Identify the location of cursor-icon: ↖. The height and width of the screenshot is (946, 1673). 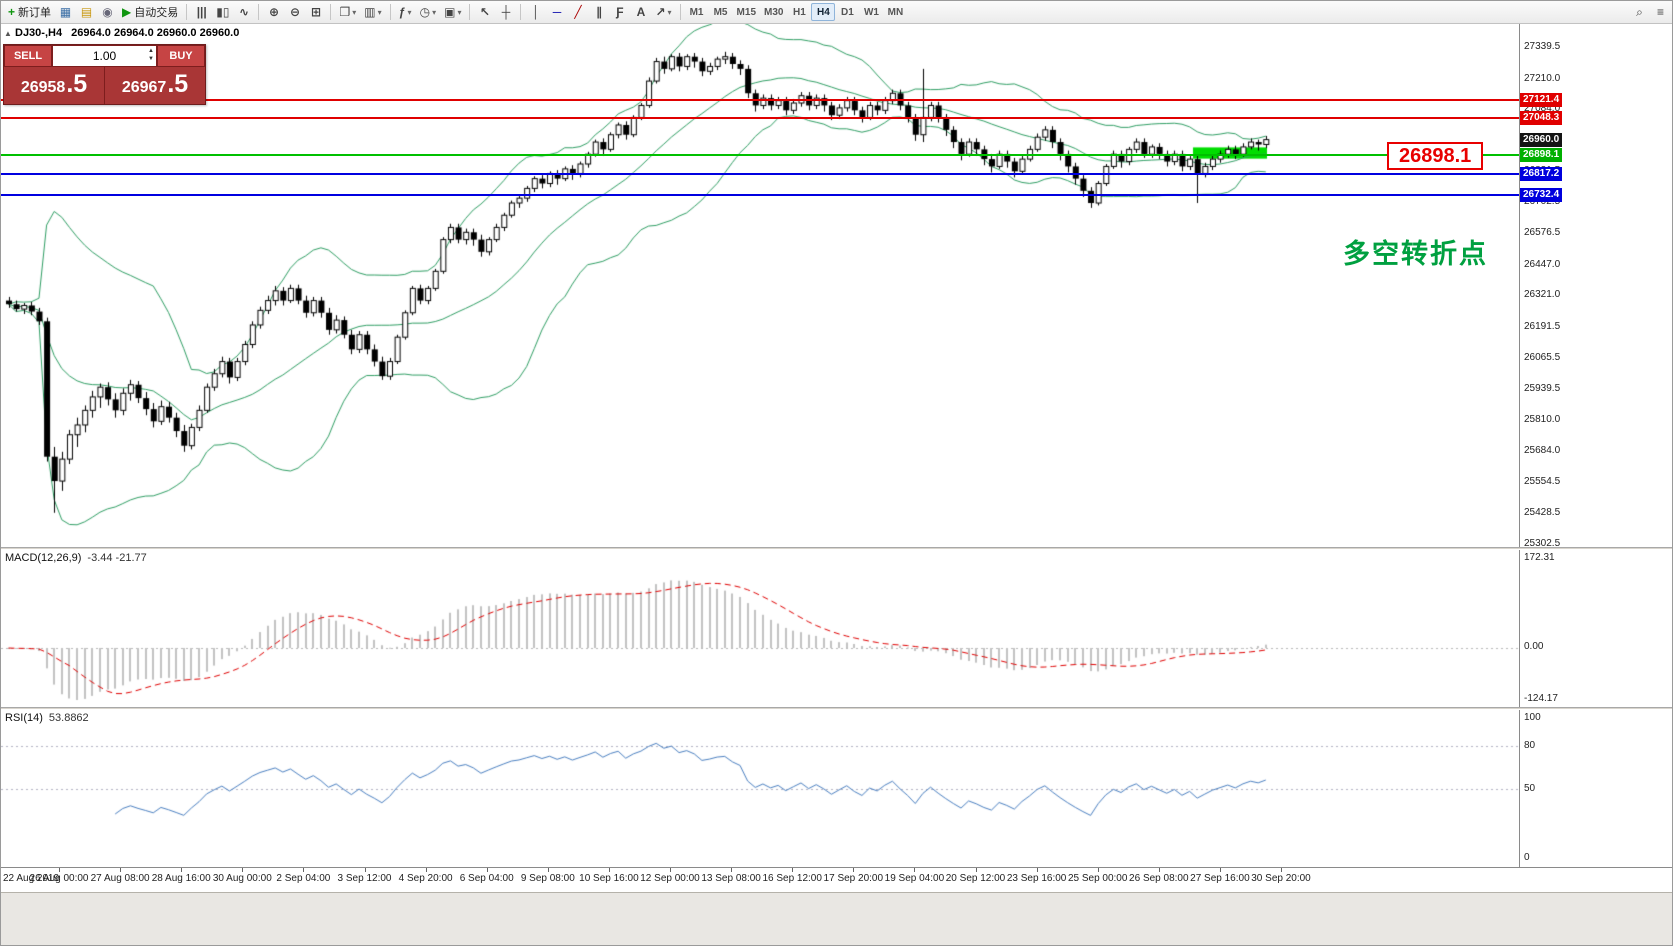
(484, 12).